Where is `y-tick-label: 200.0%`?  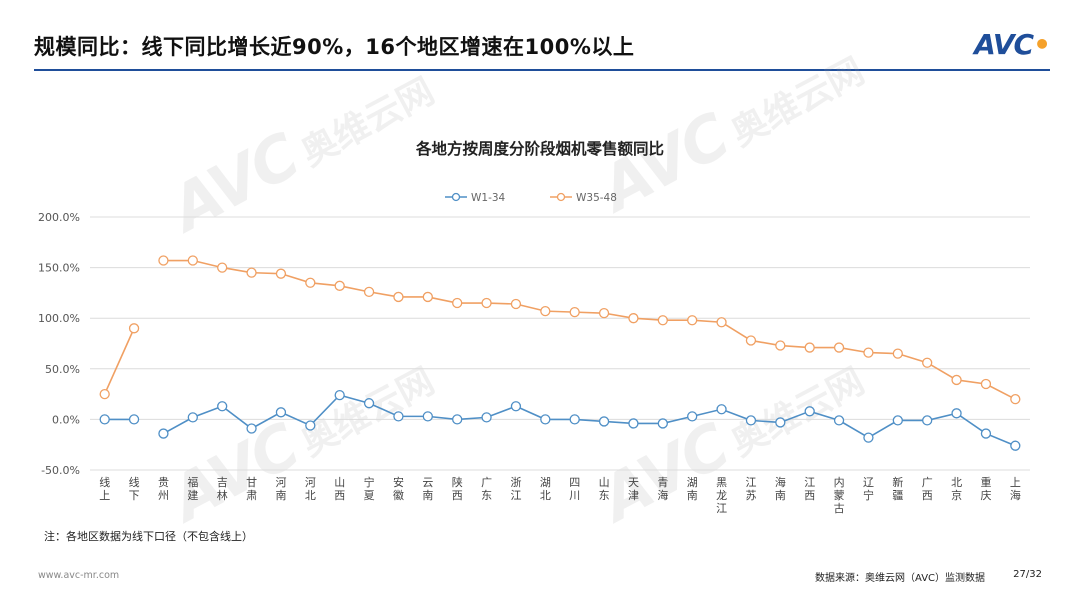 y-tick-label: 200.0% is located at coordinates (59, 217).